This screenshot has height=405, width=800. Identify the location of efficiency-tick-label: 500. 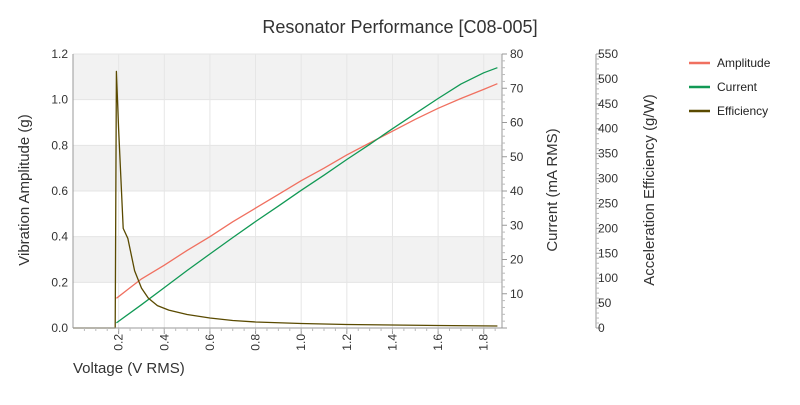
(608, 79).